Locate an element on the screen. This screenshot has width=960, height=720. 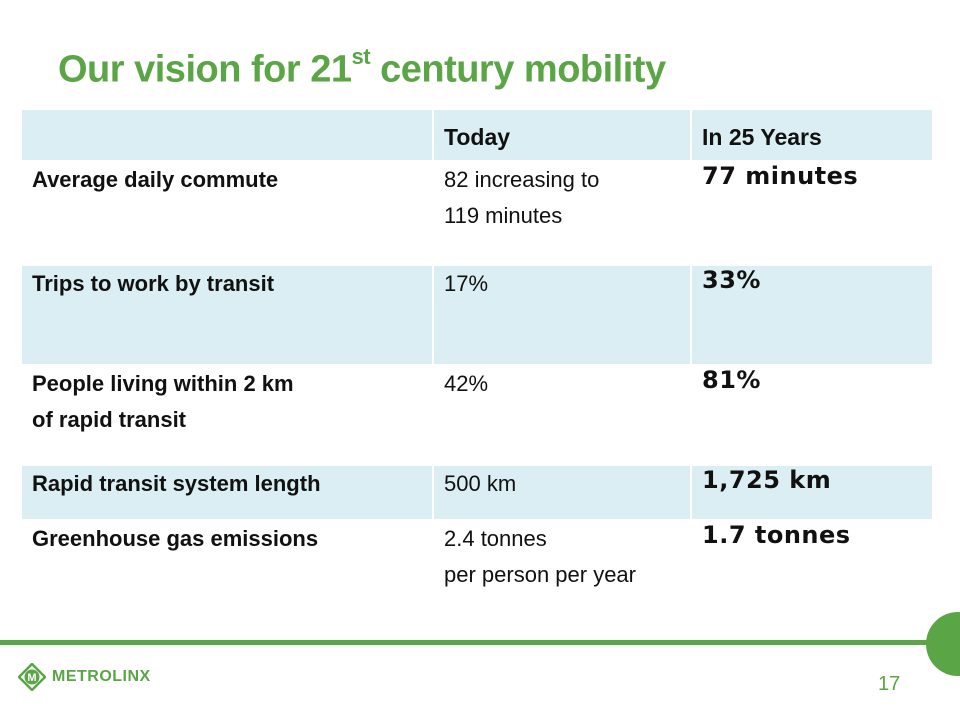
title-main: Our vision for 21 is located at coordinates (205, 69).